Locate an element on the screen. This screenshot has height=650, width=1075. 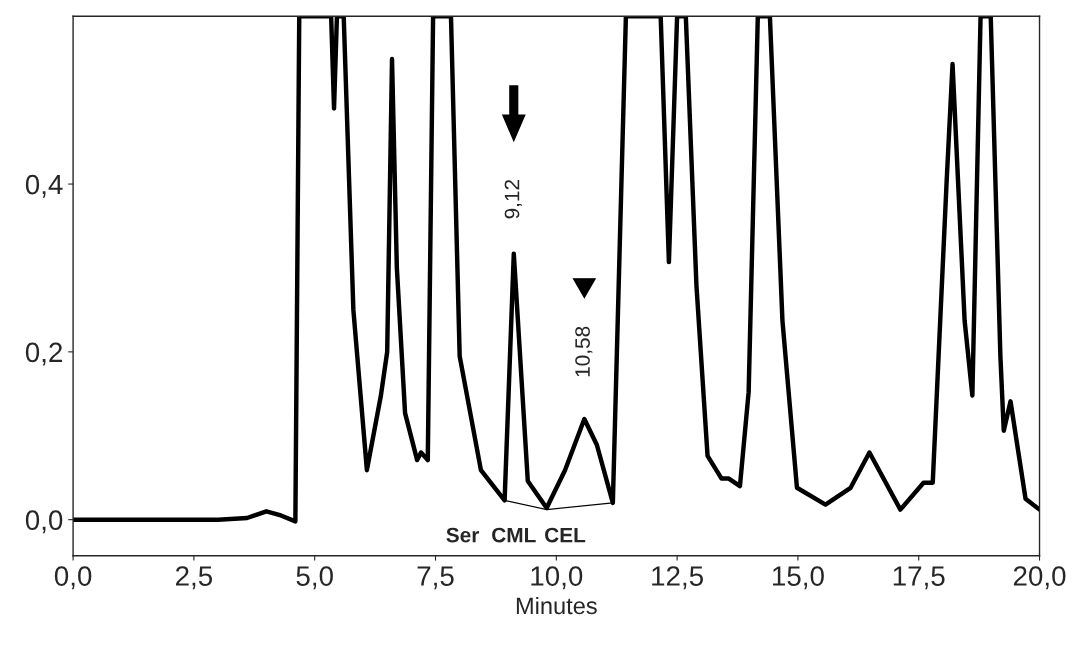
x-tick-label: 15,0 is located at coordinates (798, 578).